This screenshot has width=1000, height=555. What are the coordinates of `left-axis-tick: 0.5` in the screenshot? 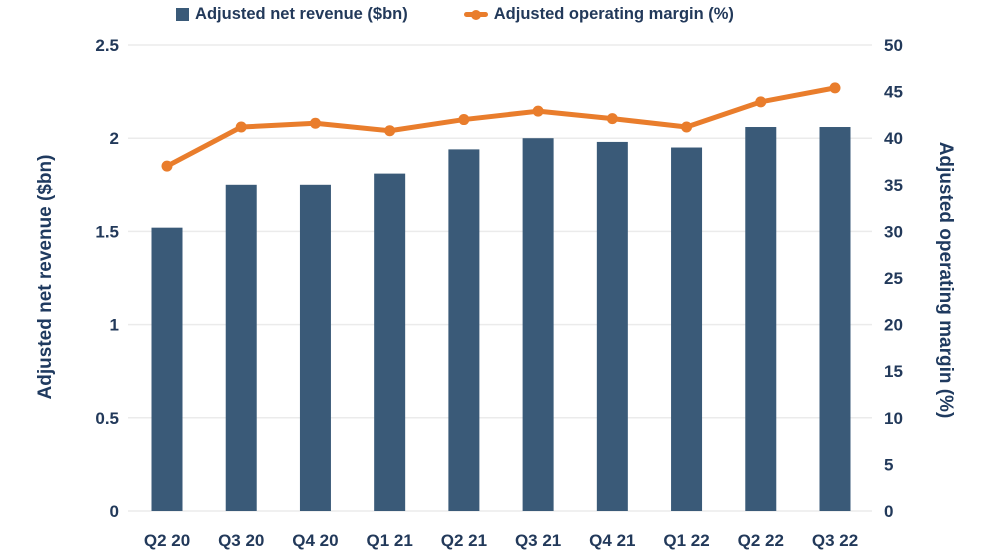 It's located at (107, 418).